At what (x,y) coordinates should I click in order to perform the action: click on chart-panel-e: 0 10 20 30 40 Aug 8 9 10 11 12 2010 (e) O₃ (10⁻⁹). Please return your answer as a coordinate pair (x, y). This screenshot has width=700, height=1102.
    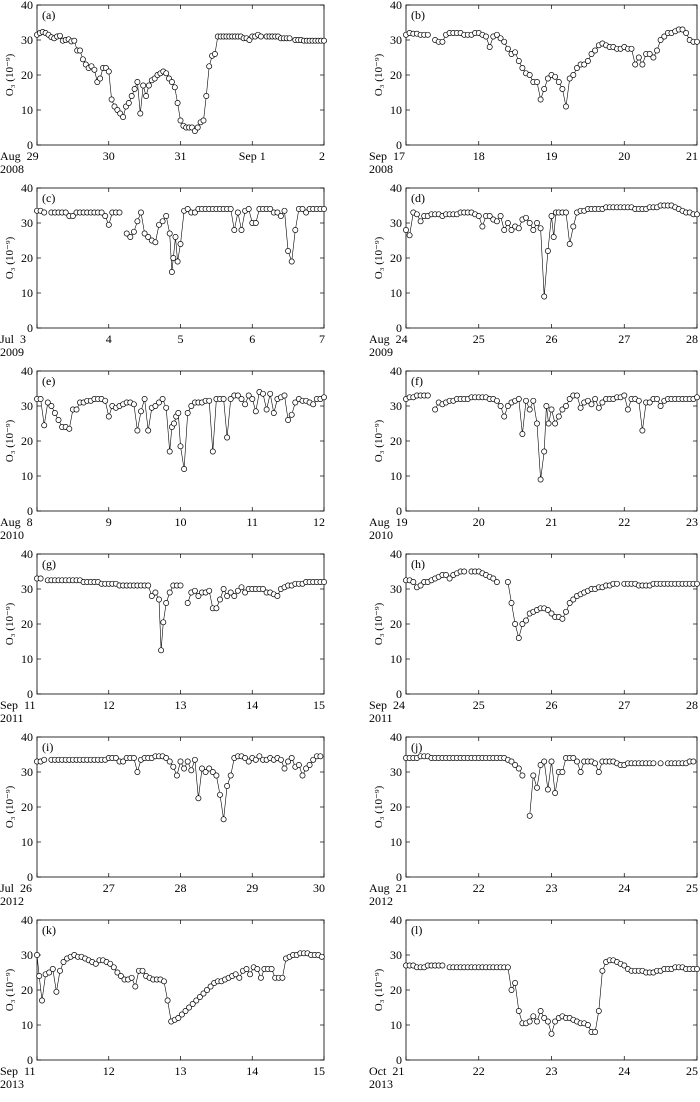
    Looking at the image, I should click on (163, 453).